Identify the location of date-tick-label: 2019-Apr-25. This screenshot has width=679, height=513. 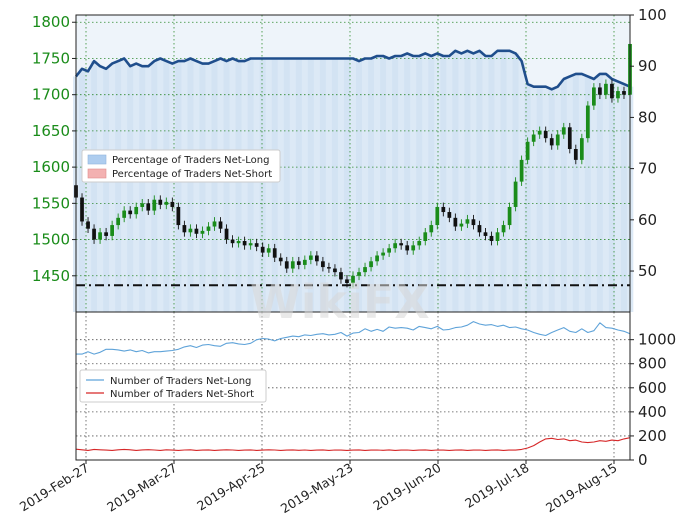
(231, 486).